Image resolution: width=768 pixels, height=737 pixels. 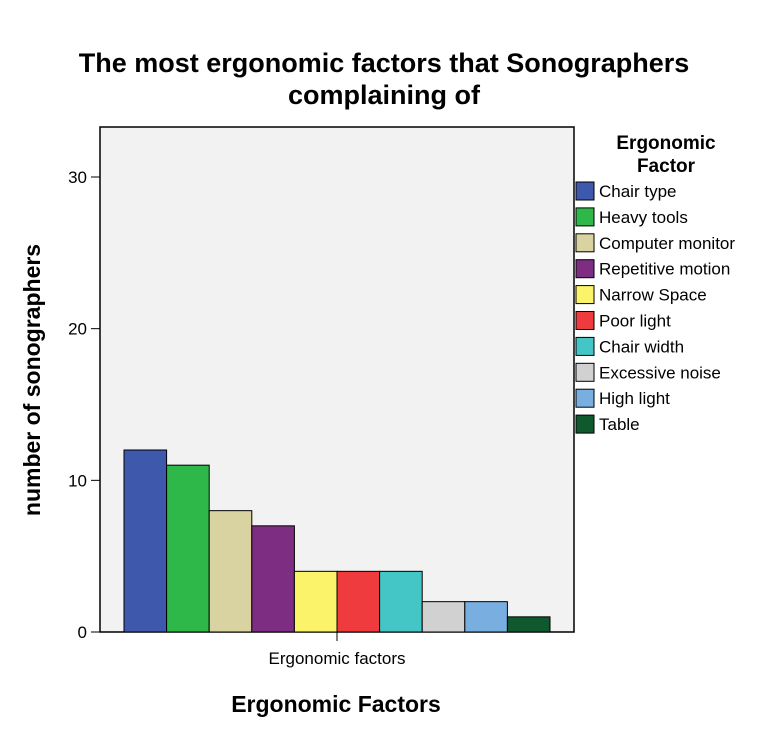 I want to click on bar-narrow-space, so click(x=315, y=601).